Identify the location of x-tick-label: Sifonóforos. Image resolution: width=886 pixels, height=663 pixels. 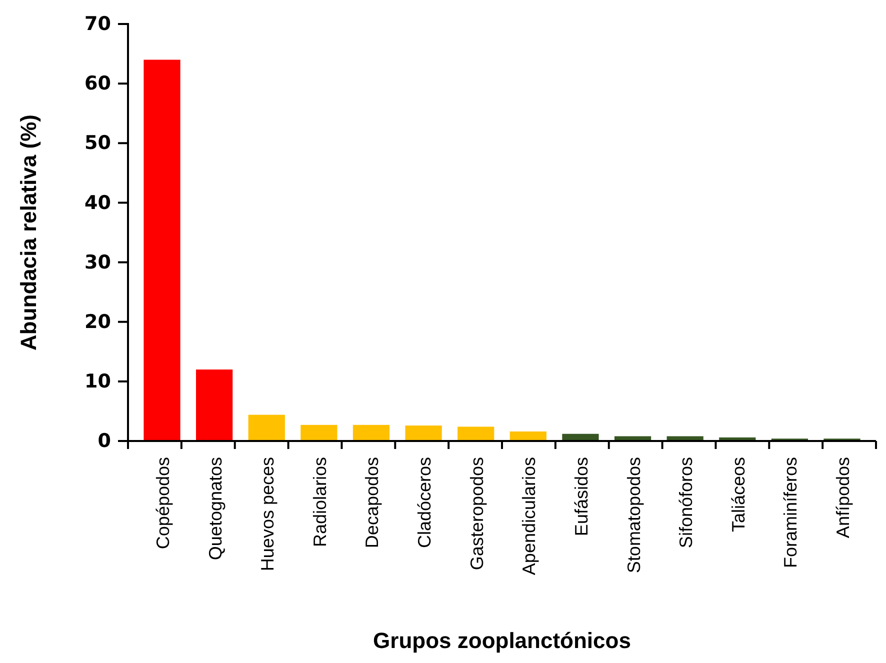
(686, 502).